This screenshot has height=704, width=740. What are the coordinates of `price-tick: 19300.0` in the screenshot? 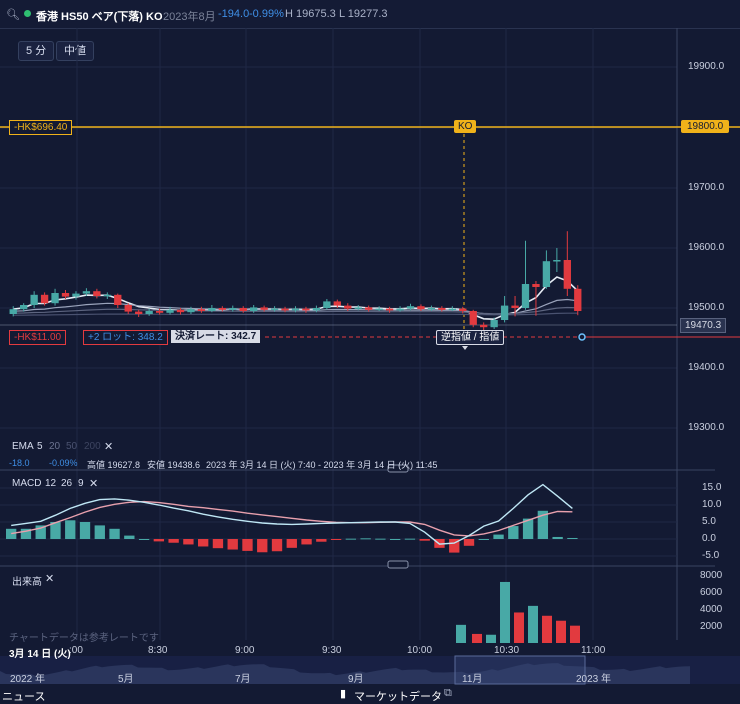 It's located at (706, 427).